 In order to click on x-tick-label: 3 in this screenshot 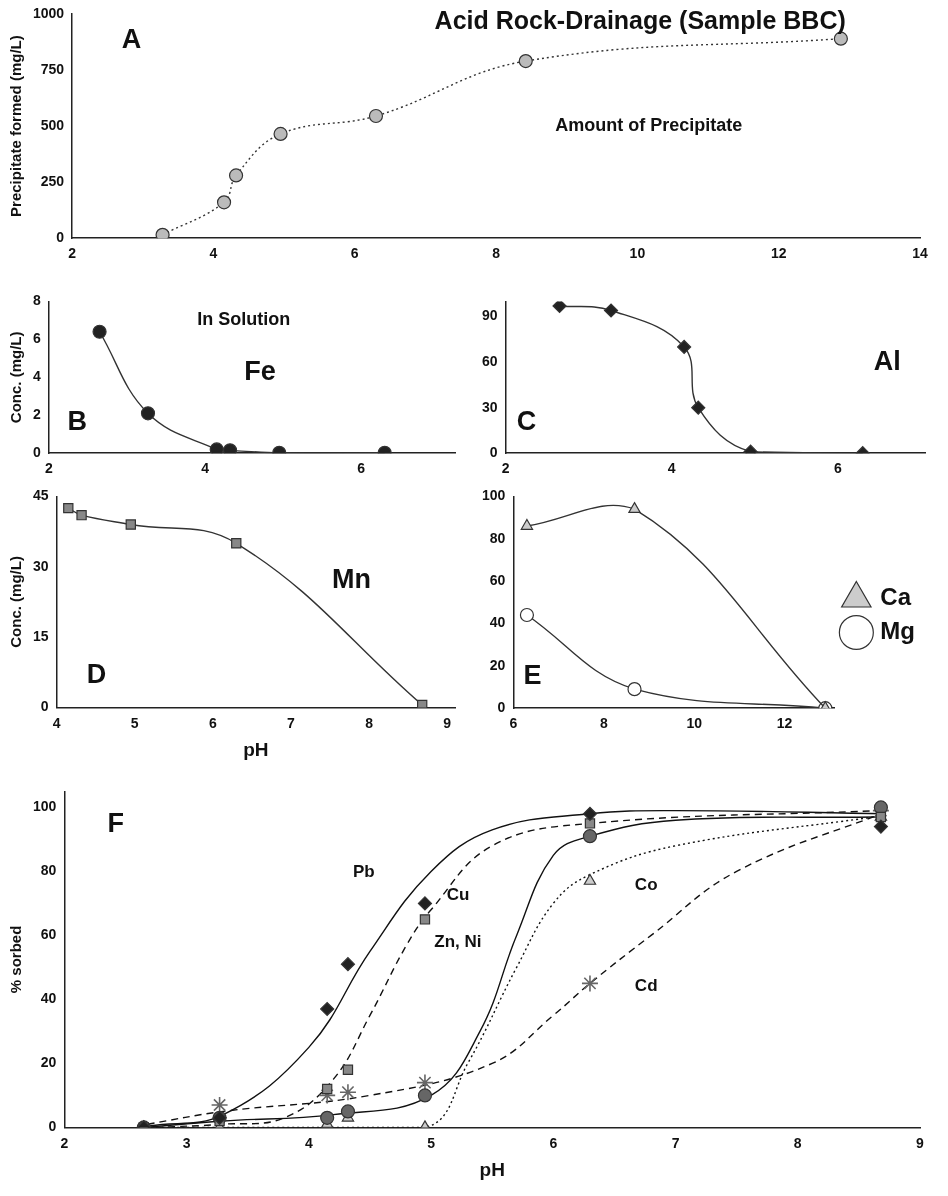, I will do `click(186, 1142)`.